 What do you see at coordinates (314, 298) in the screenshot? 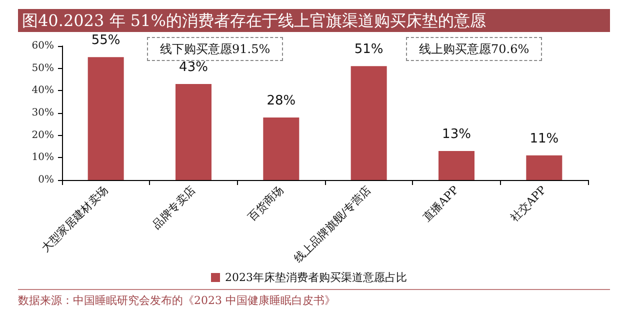
I see `source-note: 数据来源：中国睡眠研究会发布的《2023 中国健康睡眠白皮书》` at bounding box center [314, 298].